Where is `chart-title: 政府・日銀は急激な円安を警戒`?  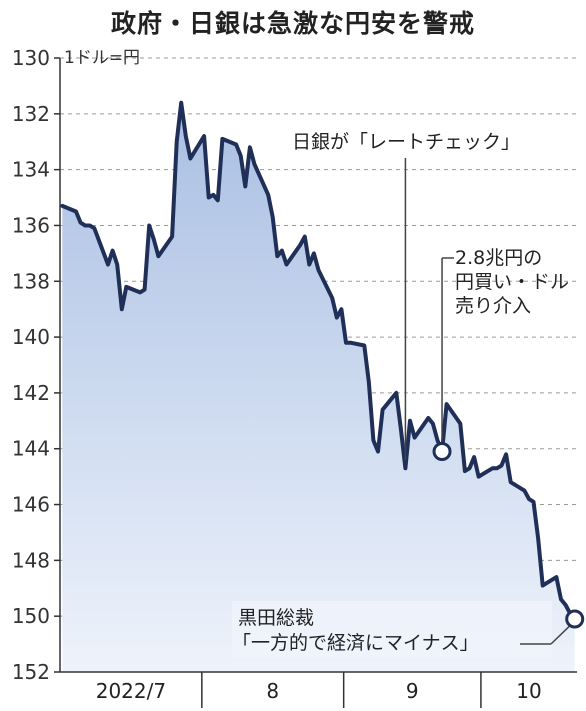
chart-title: 政府・日銀は急激な円安を警戒 is located at coordinates (292, 23).